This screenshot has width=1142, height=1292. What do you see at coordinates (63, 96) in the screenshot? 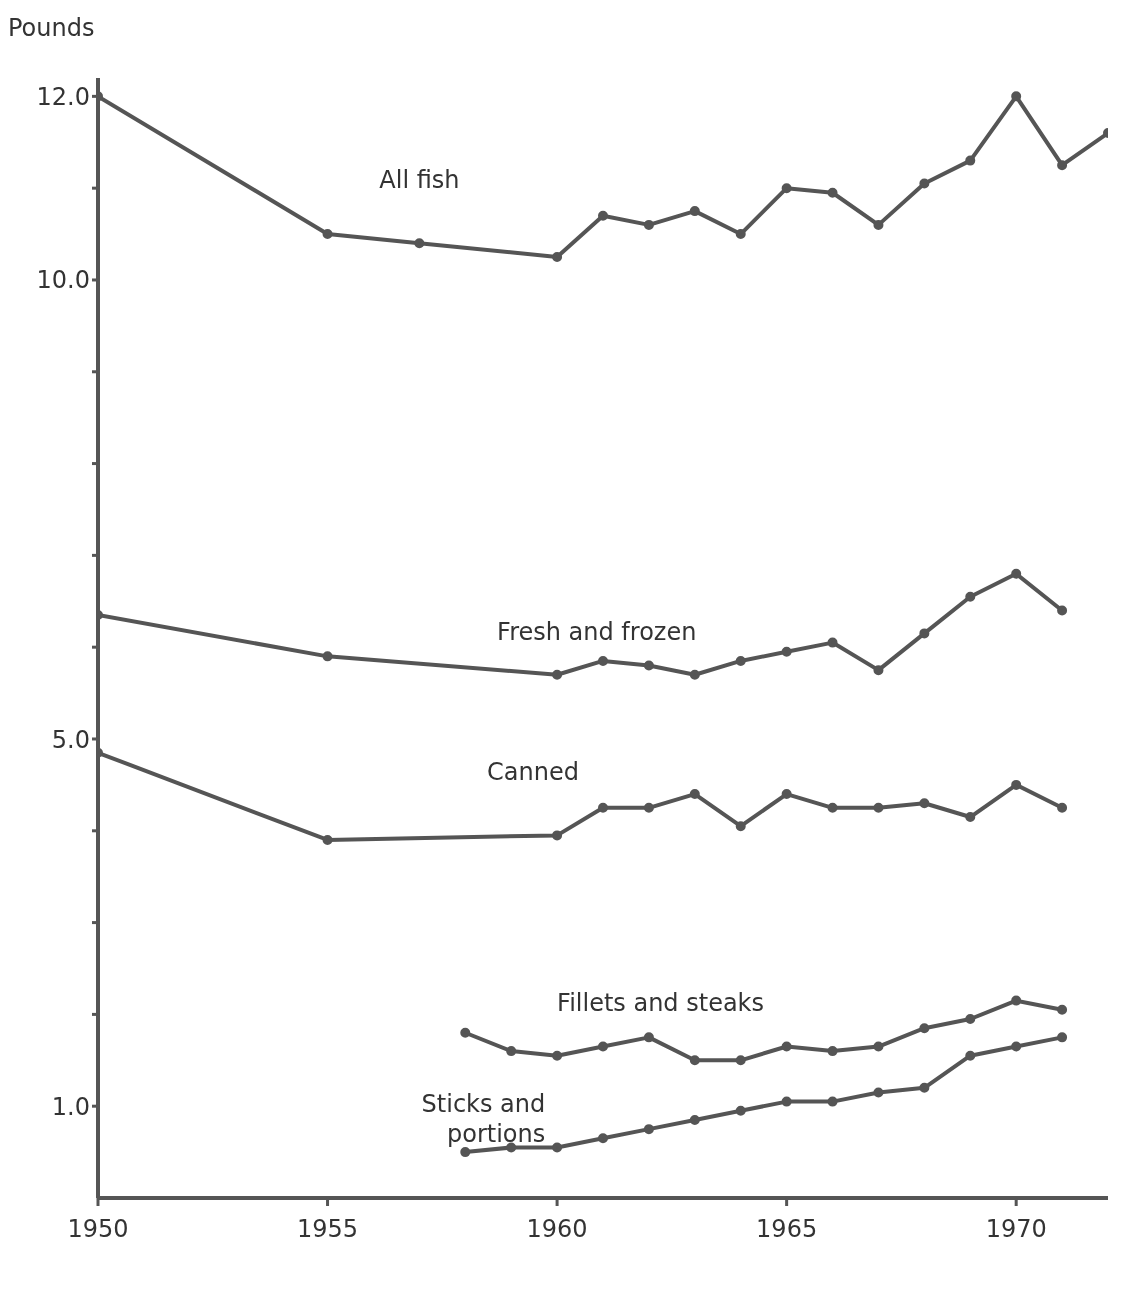
I see `y-tick-label: 12.0` at bounding box center [63, 96].